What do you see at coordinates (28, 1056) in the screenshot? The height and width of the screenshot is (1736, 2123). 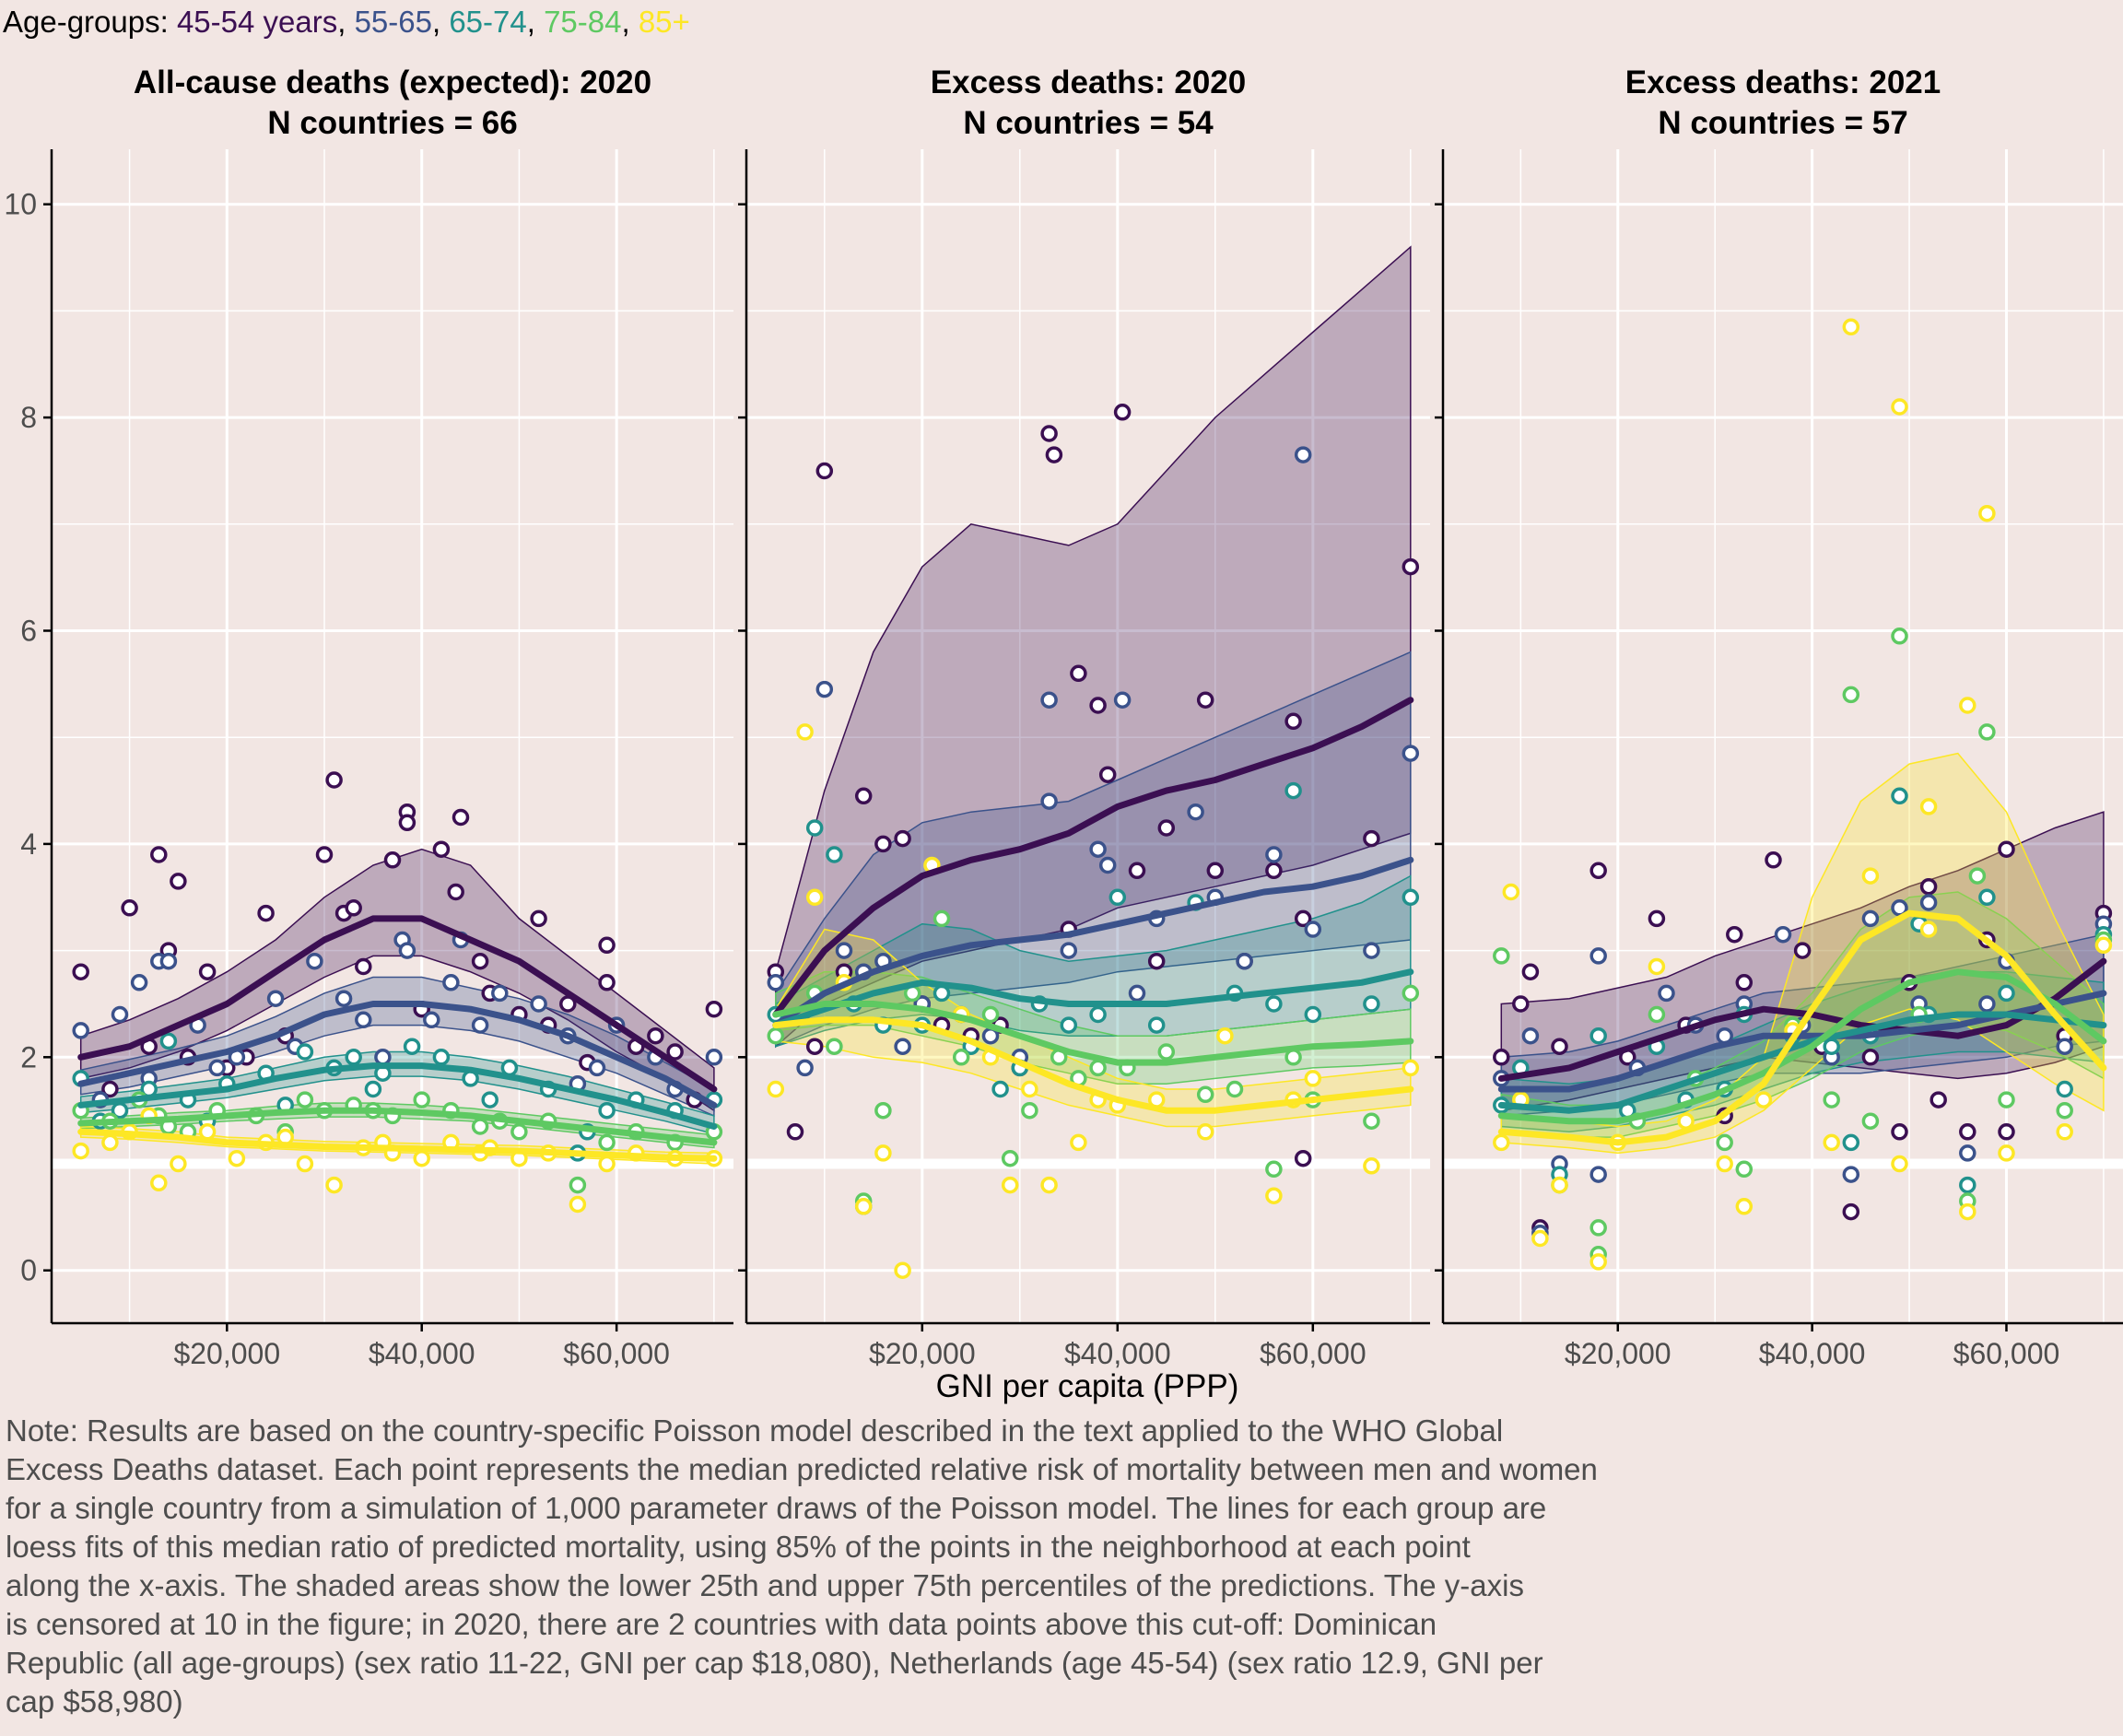 I see `y-tick-label: 2` at bounding box center [28, 1056].